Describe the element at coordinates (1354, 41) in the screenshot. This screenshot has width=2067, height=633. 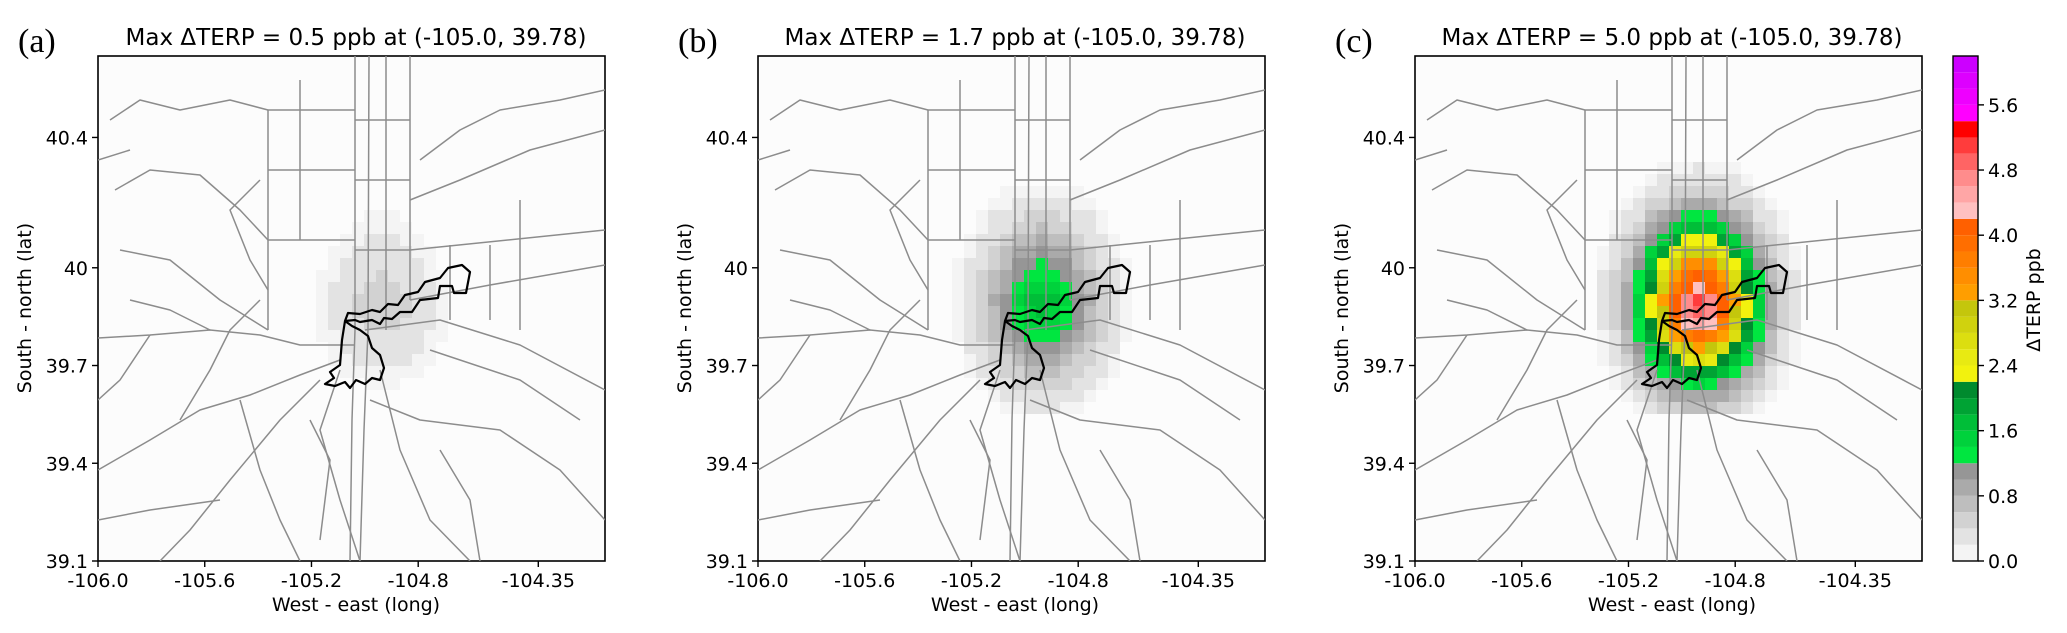
I see `panel-label: (c)` at that location.